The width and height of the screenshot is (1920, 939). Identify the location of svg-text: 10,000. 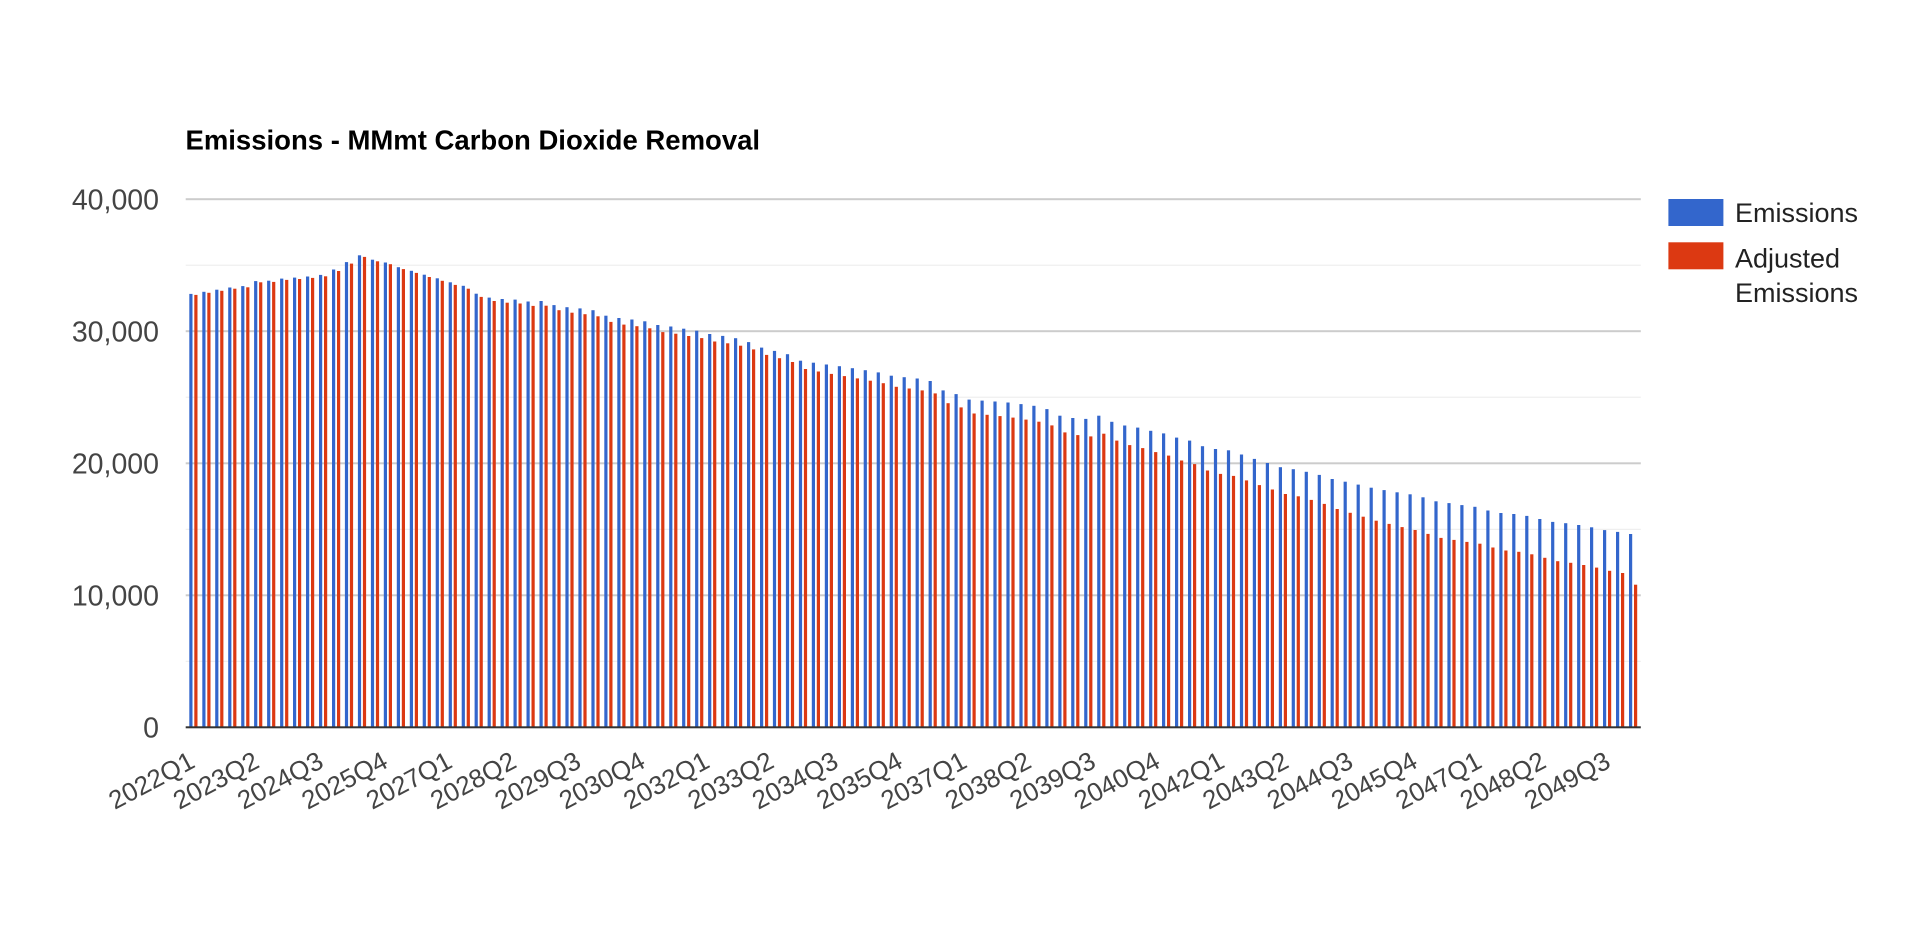
(115, 597).